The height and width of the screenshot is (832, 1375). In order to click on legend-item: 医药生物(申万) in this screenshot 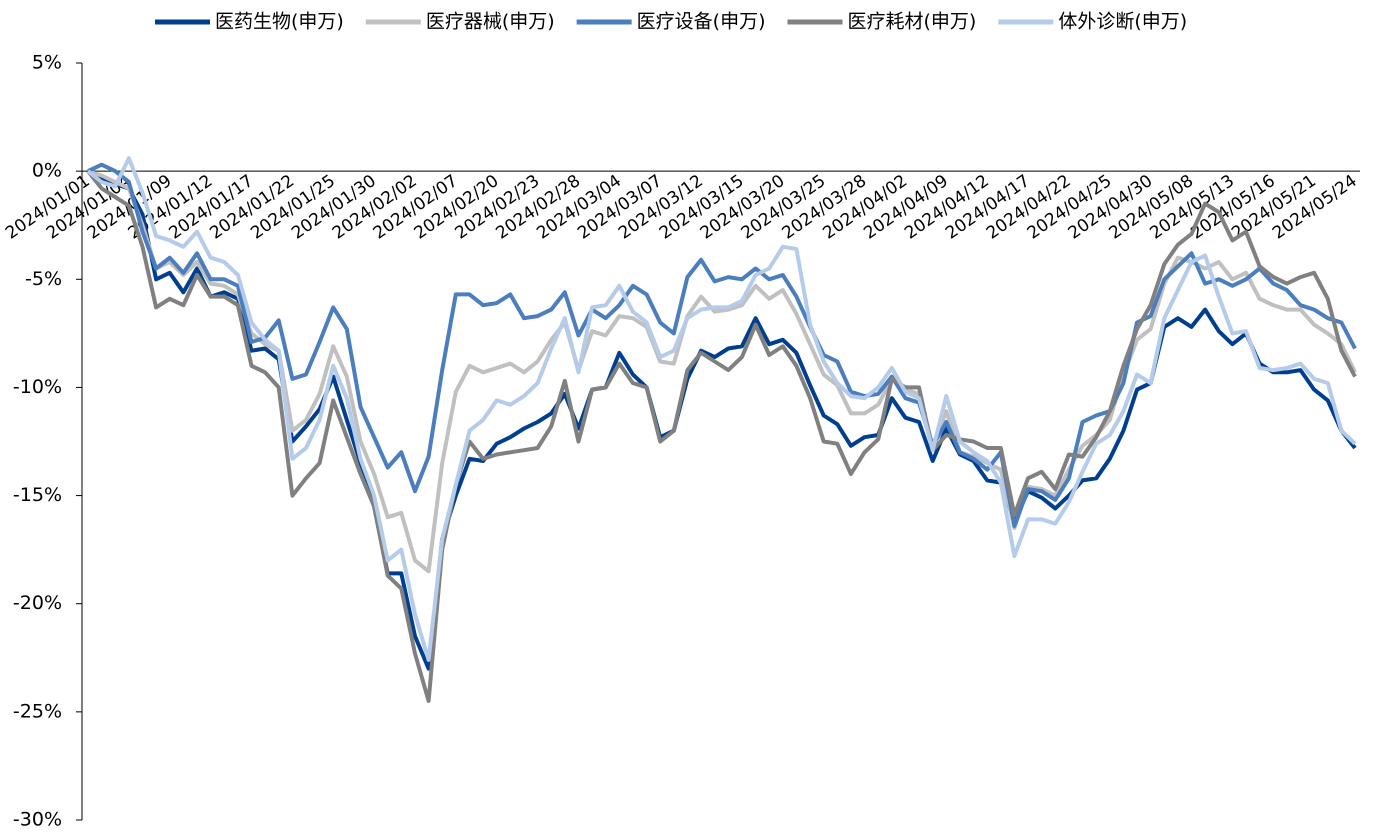, I will do `click(249, 22)`.